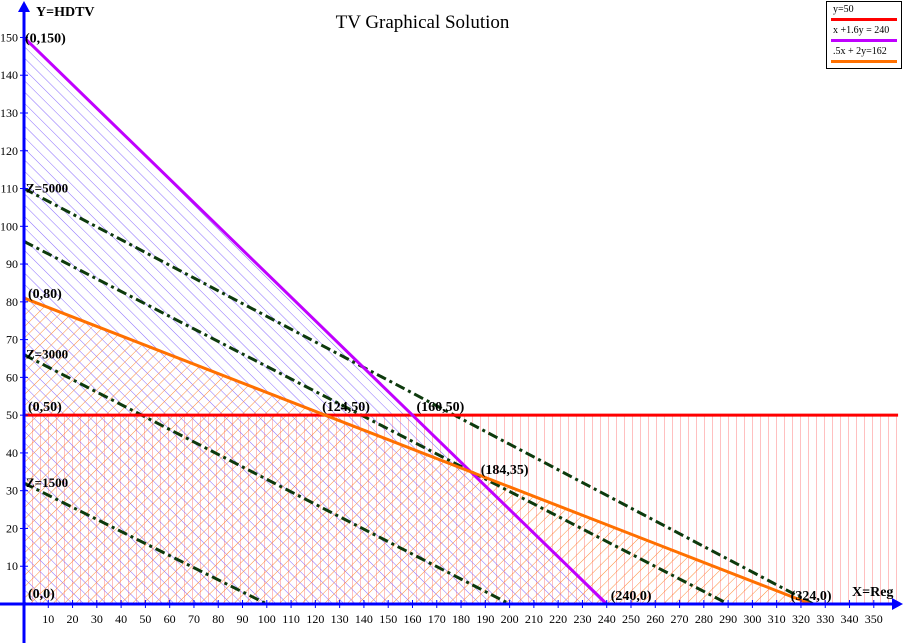 Image resolution: width=903 pixels, height=643 pixels. Describe the element at coordinates (558, 619) in the screenshot. I see `x-tick-label: 220` at that location.